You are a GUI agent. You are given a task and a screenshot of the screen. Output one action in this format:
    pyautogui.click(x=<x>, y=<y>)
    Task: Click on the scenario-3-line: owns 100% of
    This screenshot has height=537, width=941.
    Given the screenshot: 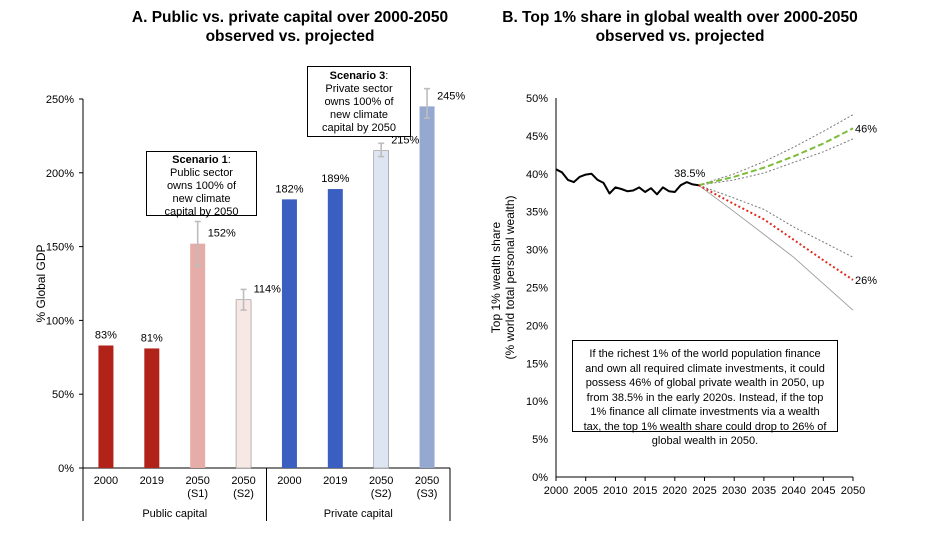 What is the action you would take?
    pyautogui.click(x=359, y=102)
    